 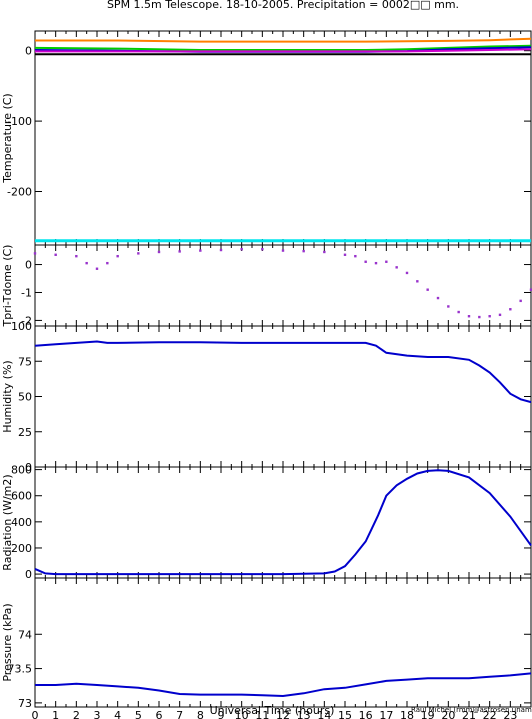 What do you see at coordinates (19, 192) in the screenshot?
I see `y-tick-label: -200` at bounding box center [19, 192].